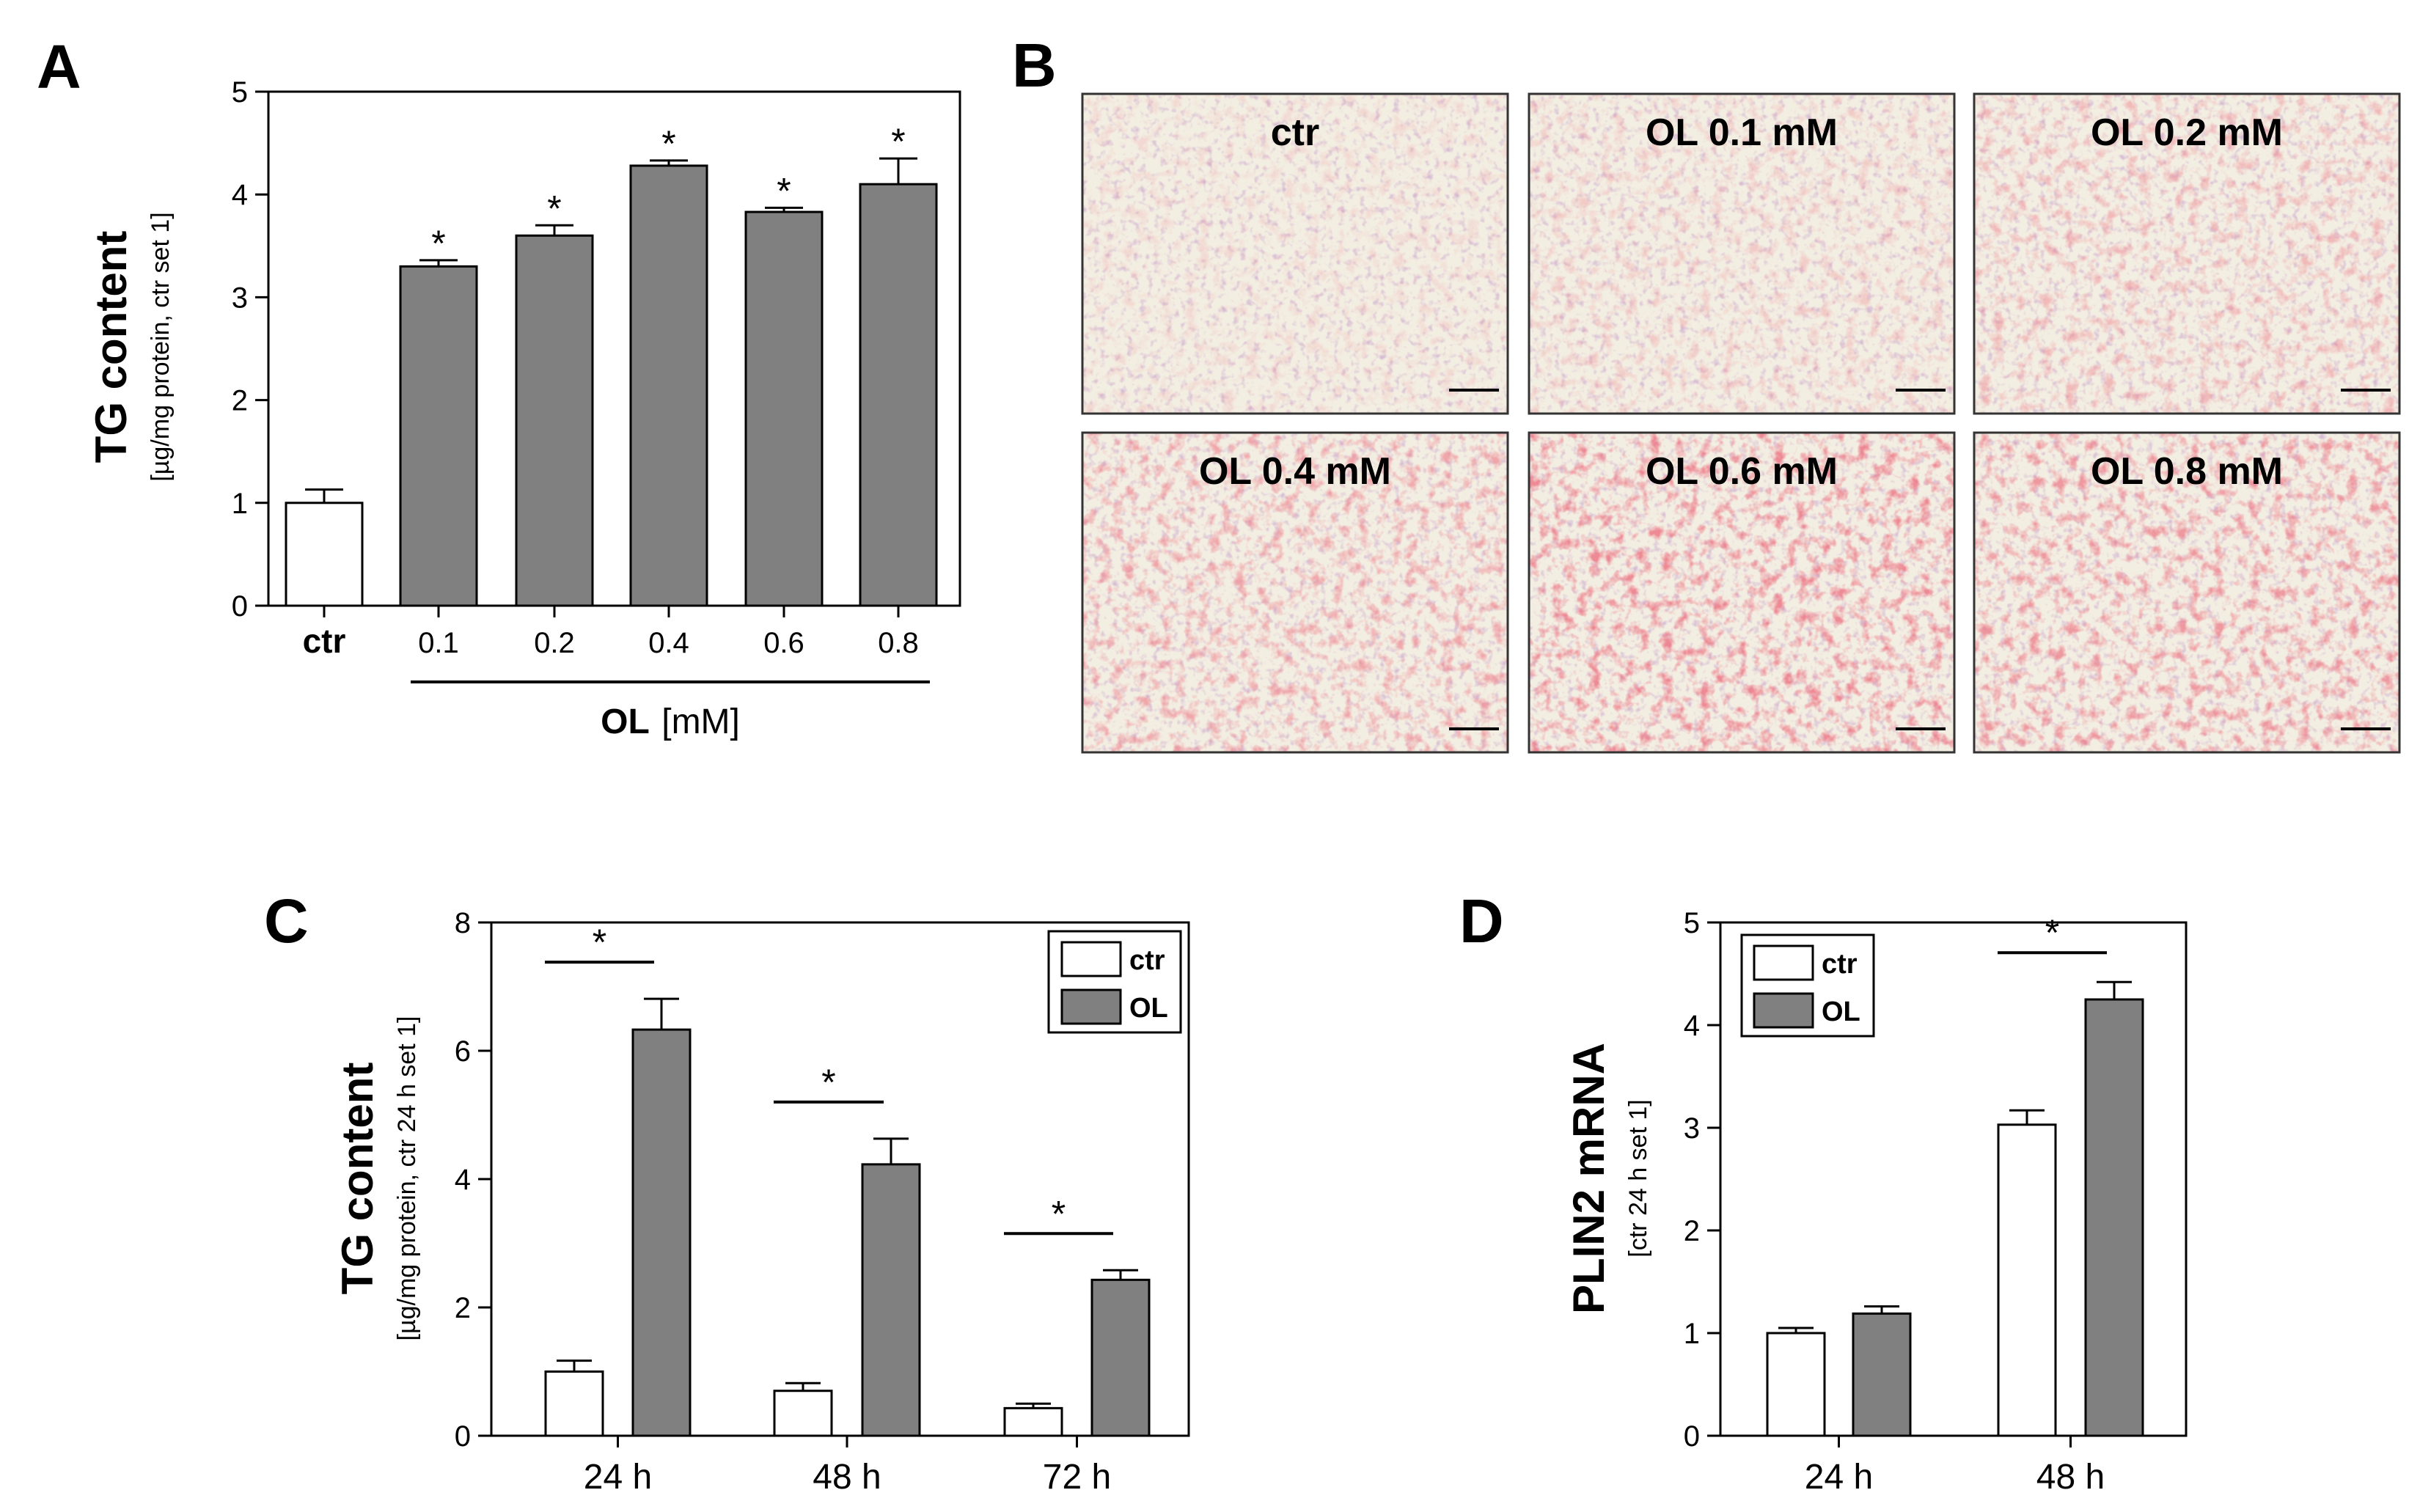 Image resolution: width=2420 pixels, height=1512 pixels. What do you see at coordinates (1783, 962) in the screenshot?
I see `chart-d-legend-swatch-ctr` at bounding box center [1783, 962].